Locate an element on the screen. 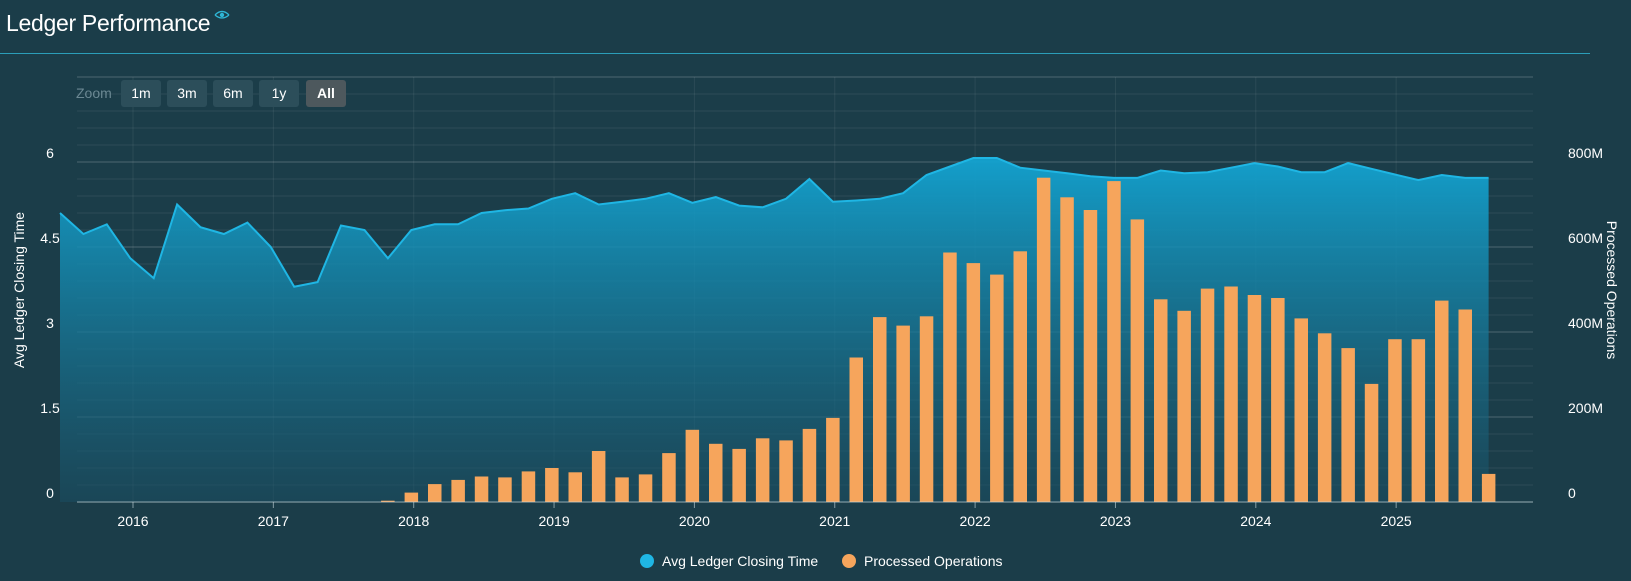 Image resolution: width=1631 pixels, height=581 pixels. x-tick-label: 2022 is located at coordinates (975, 521).